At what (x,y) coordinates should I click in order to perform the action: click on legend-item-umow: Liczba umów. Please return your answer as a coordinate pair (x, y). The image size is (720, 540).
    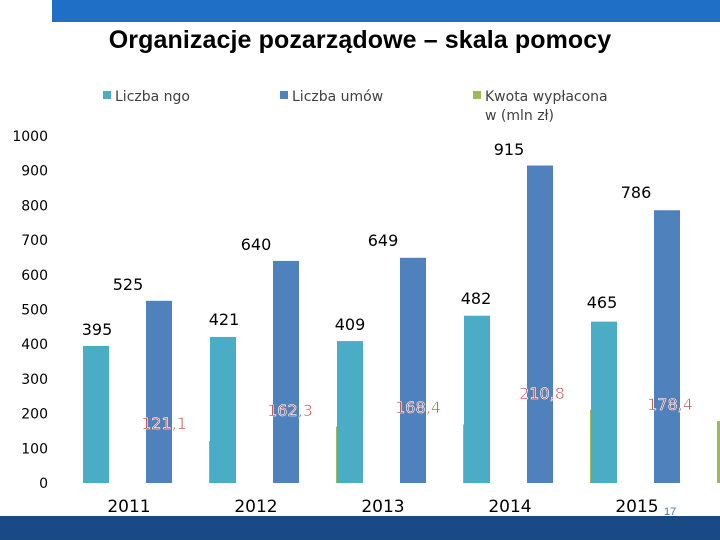
    Looking at the image, I should click on (331, 97).